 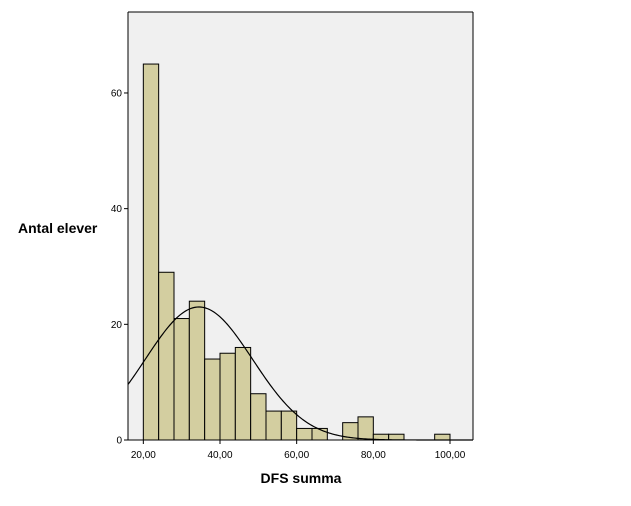 I want to click on y-tick-label: 40, so click(x=117, y=209).